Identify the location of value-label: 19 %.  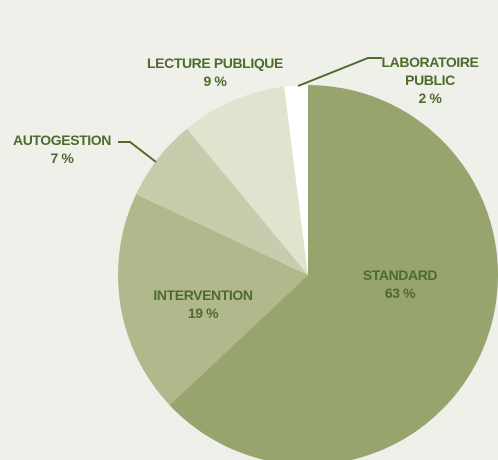
(203, 313).